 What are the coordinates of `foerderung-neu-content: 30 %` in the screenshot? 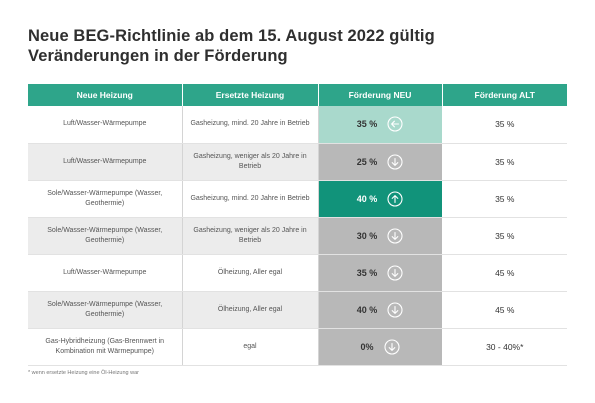 It's located at (380, 235).